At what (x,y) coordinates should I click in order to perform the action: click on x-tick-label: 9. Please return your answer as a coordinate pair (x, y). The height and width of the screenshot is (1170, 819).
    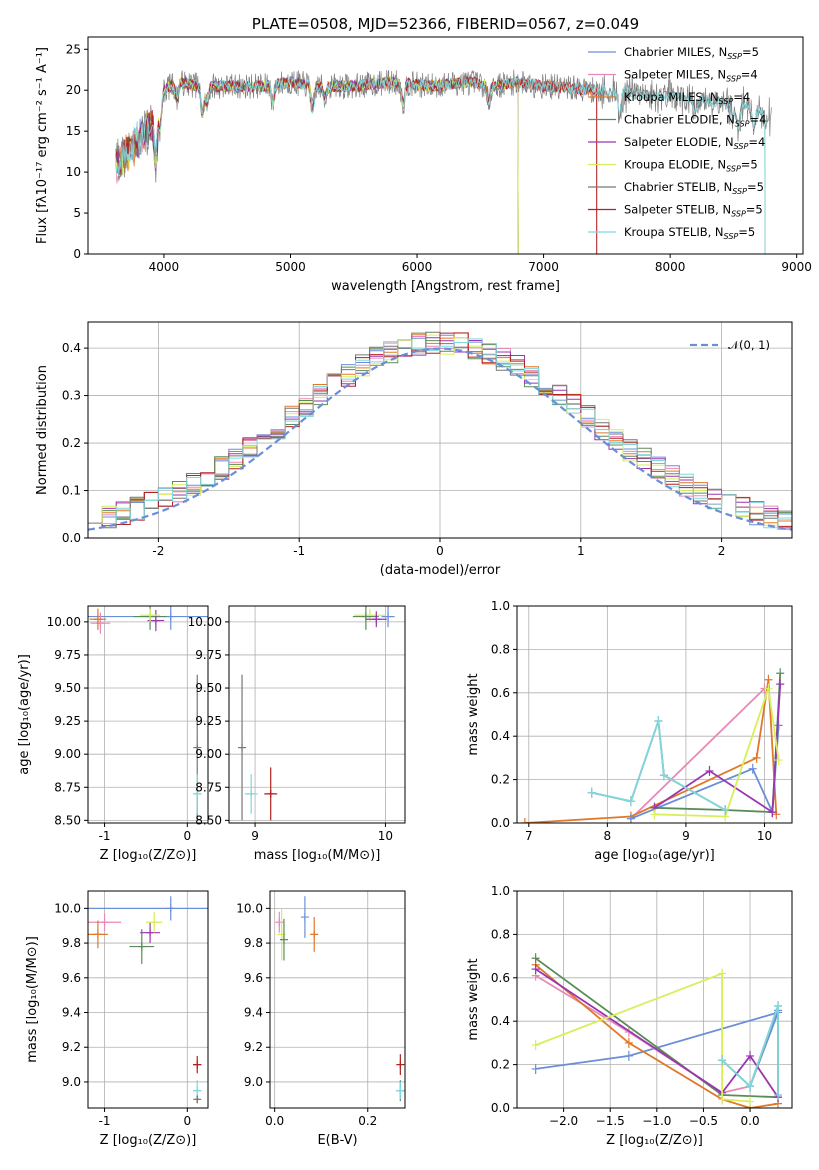
    Looking at the image, I should click on (686, 836).